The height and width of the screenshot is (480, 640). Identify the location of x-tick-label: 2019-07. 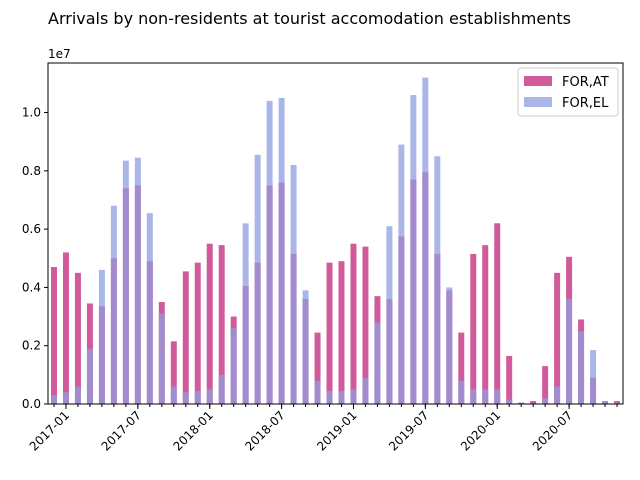
(408, 430).